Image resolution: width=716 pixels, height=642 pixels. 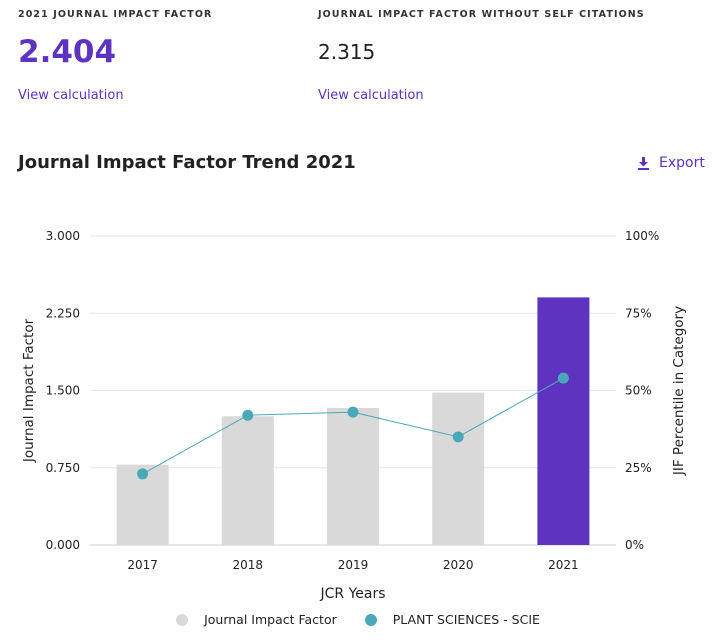 I want to click on legend-label-jif: Journal Impact Factor, so click(x=270, y=619).